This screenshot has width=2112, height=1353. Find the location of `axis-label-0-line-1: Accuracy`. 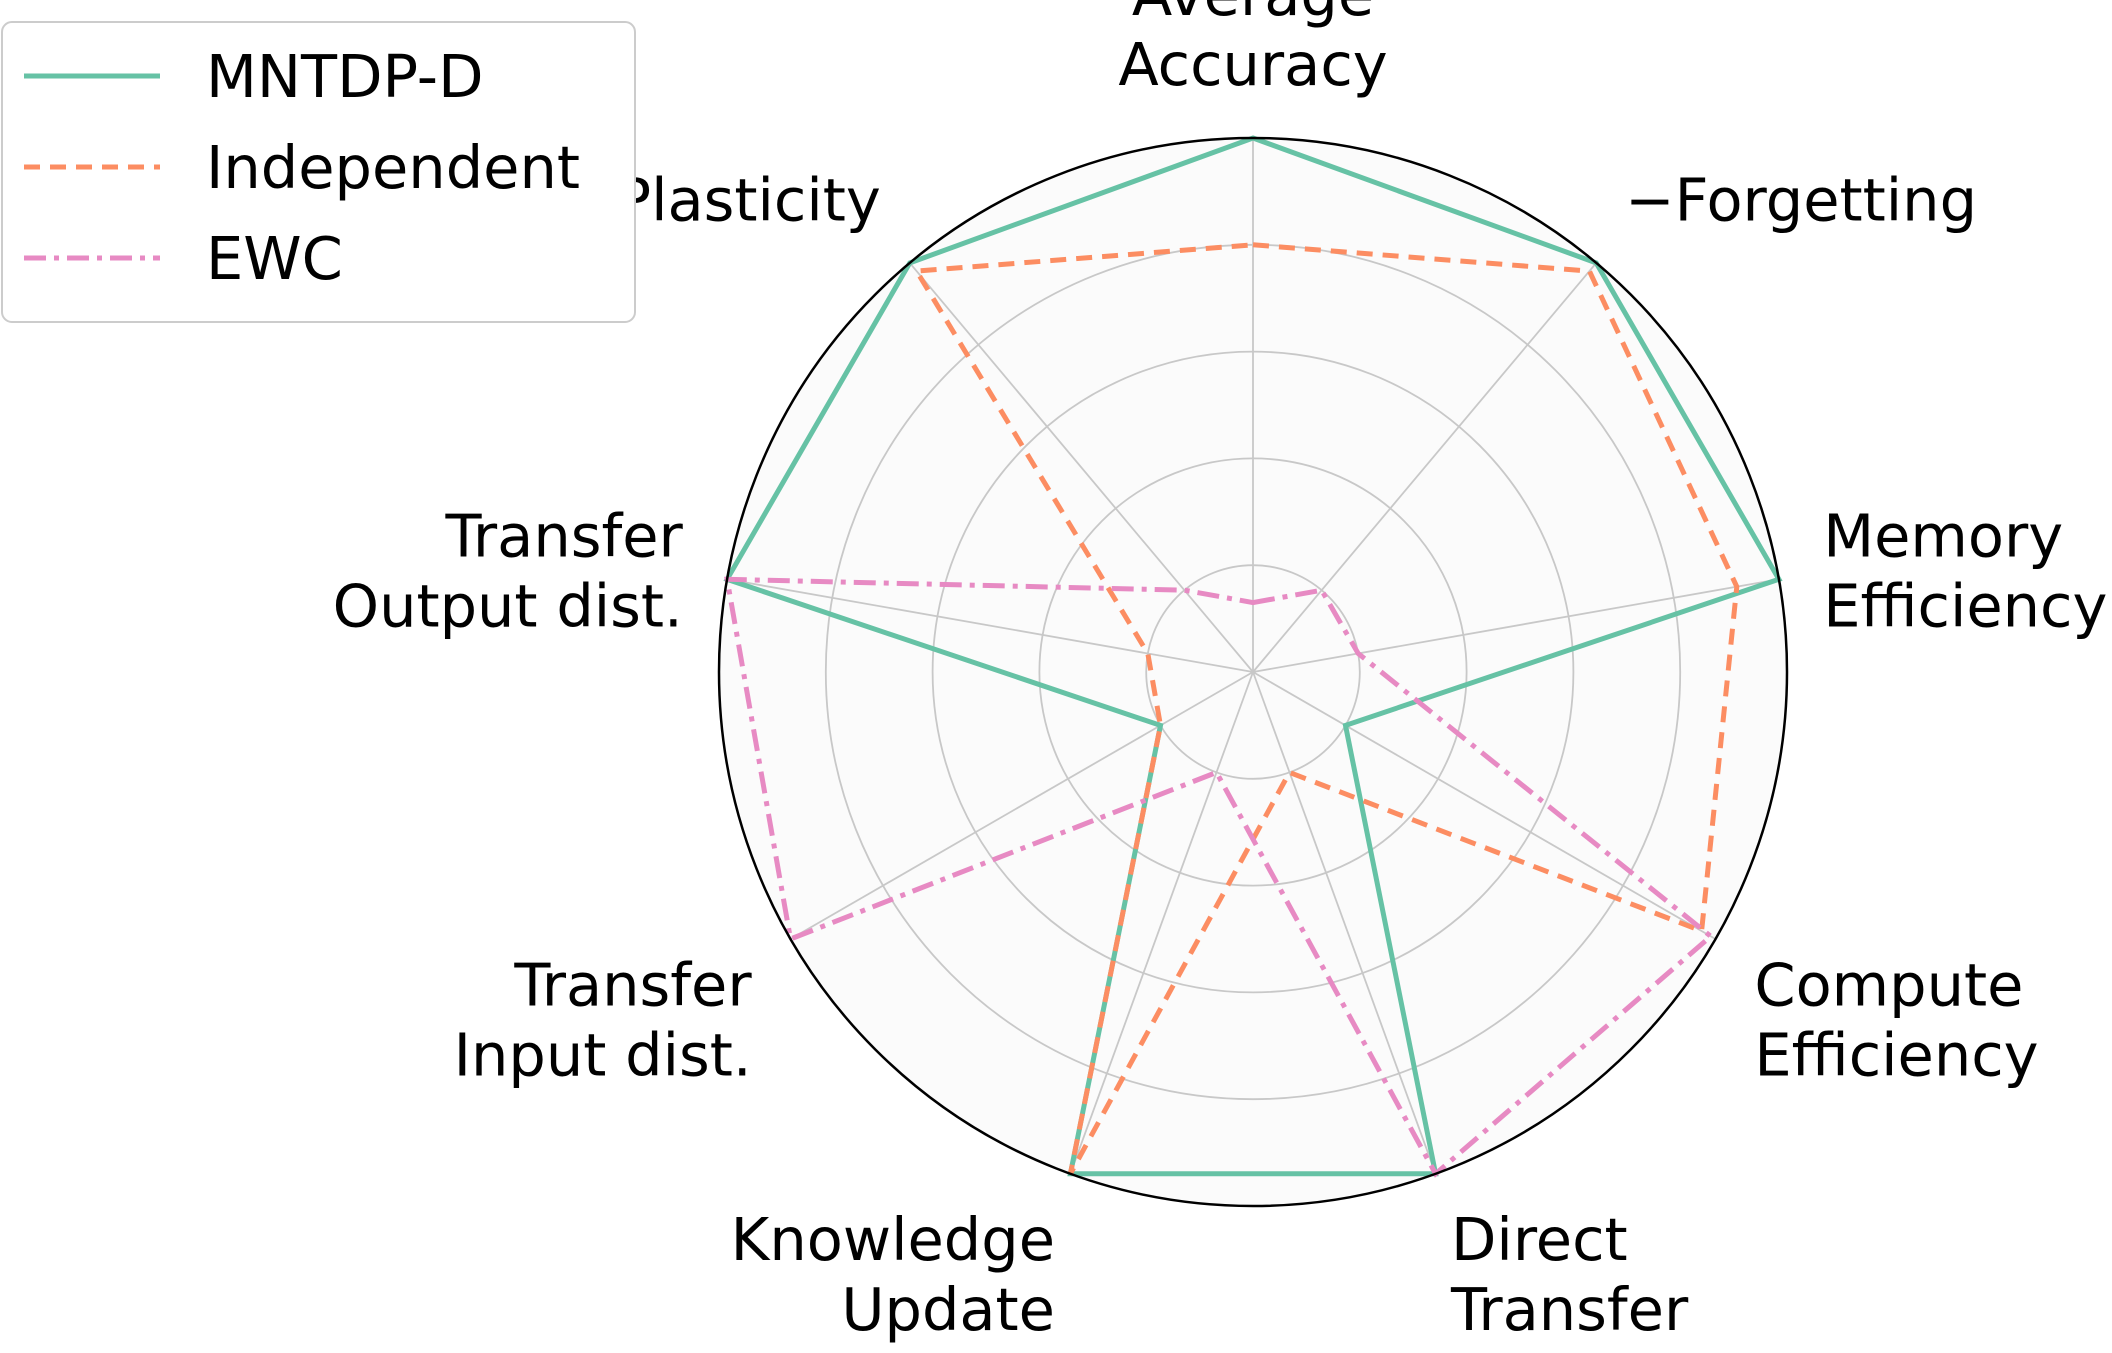

axis-label-0-line-1: Accuracy is located at coordinates (1252, 64).